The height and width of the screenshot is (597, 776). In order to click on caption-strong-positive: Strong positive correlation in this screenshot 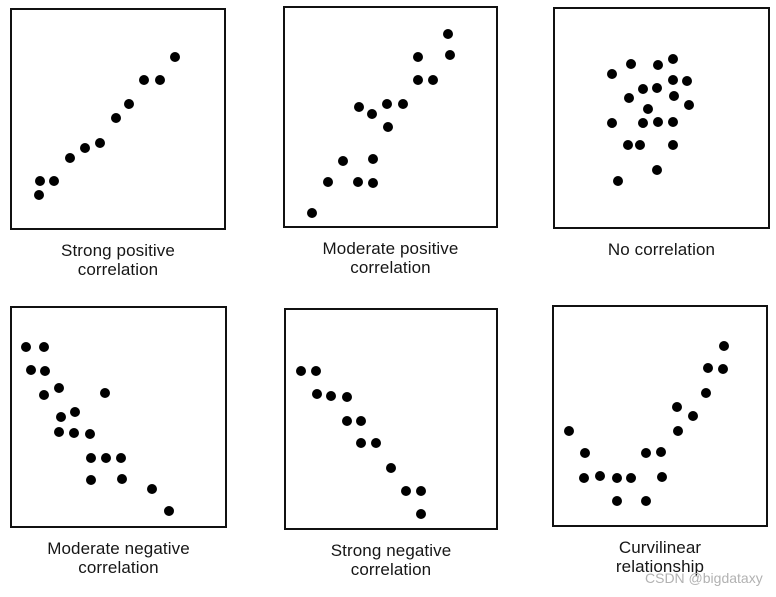, I will do `click(118, 260)`.